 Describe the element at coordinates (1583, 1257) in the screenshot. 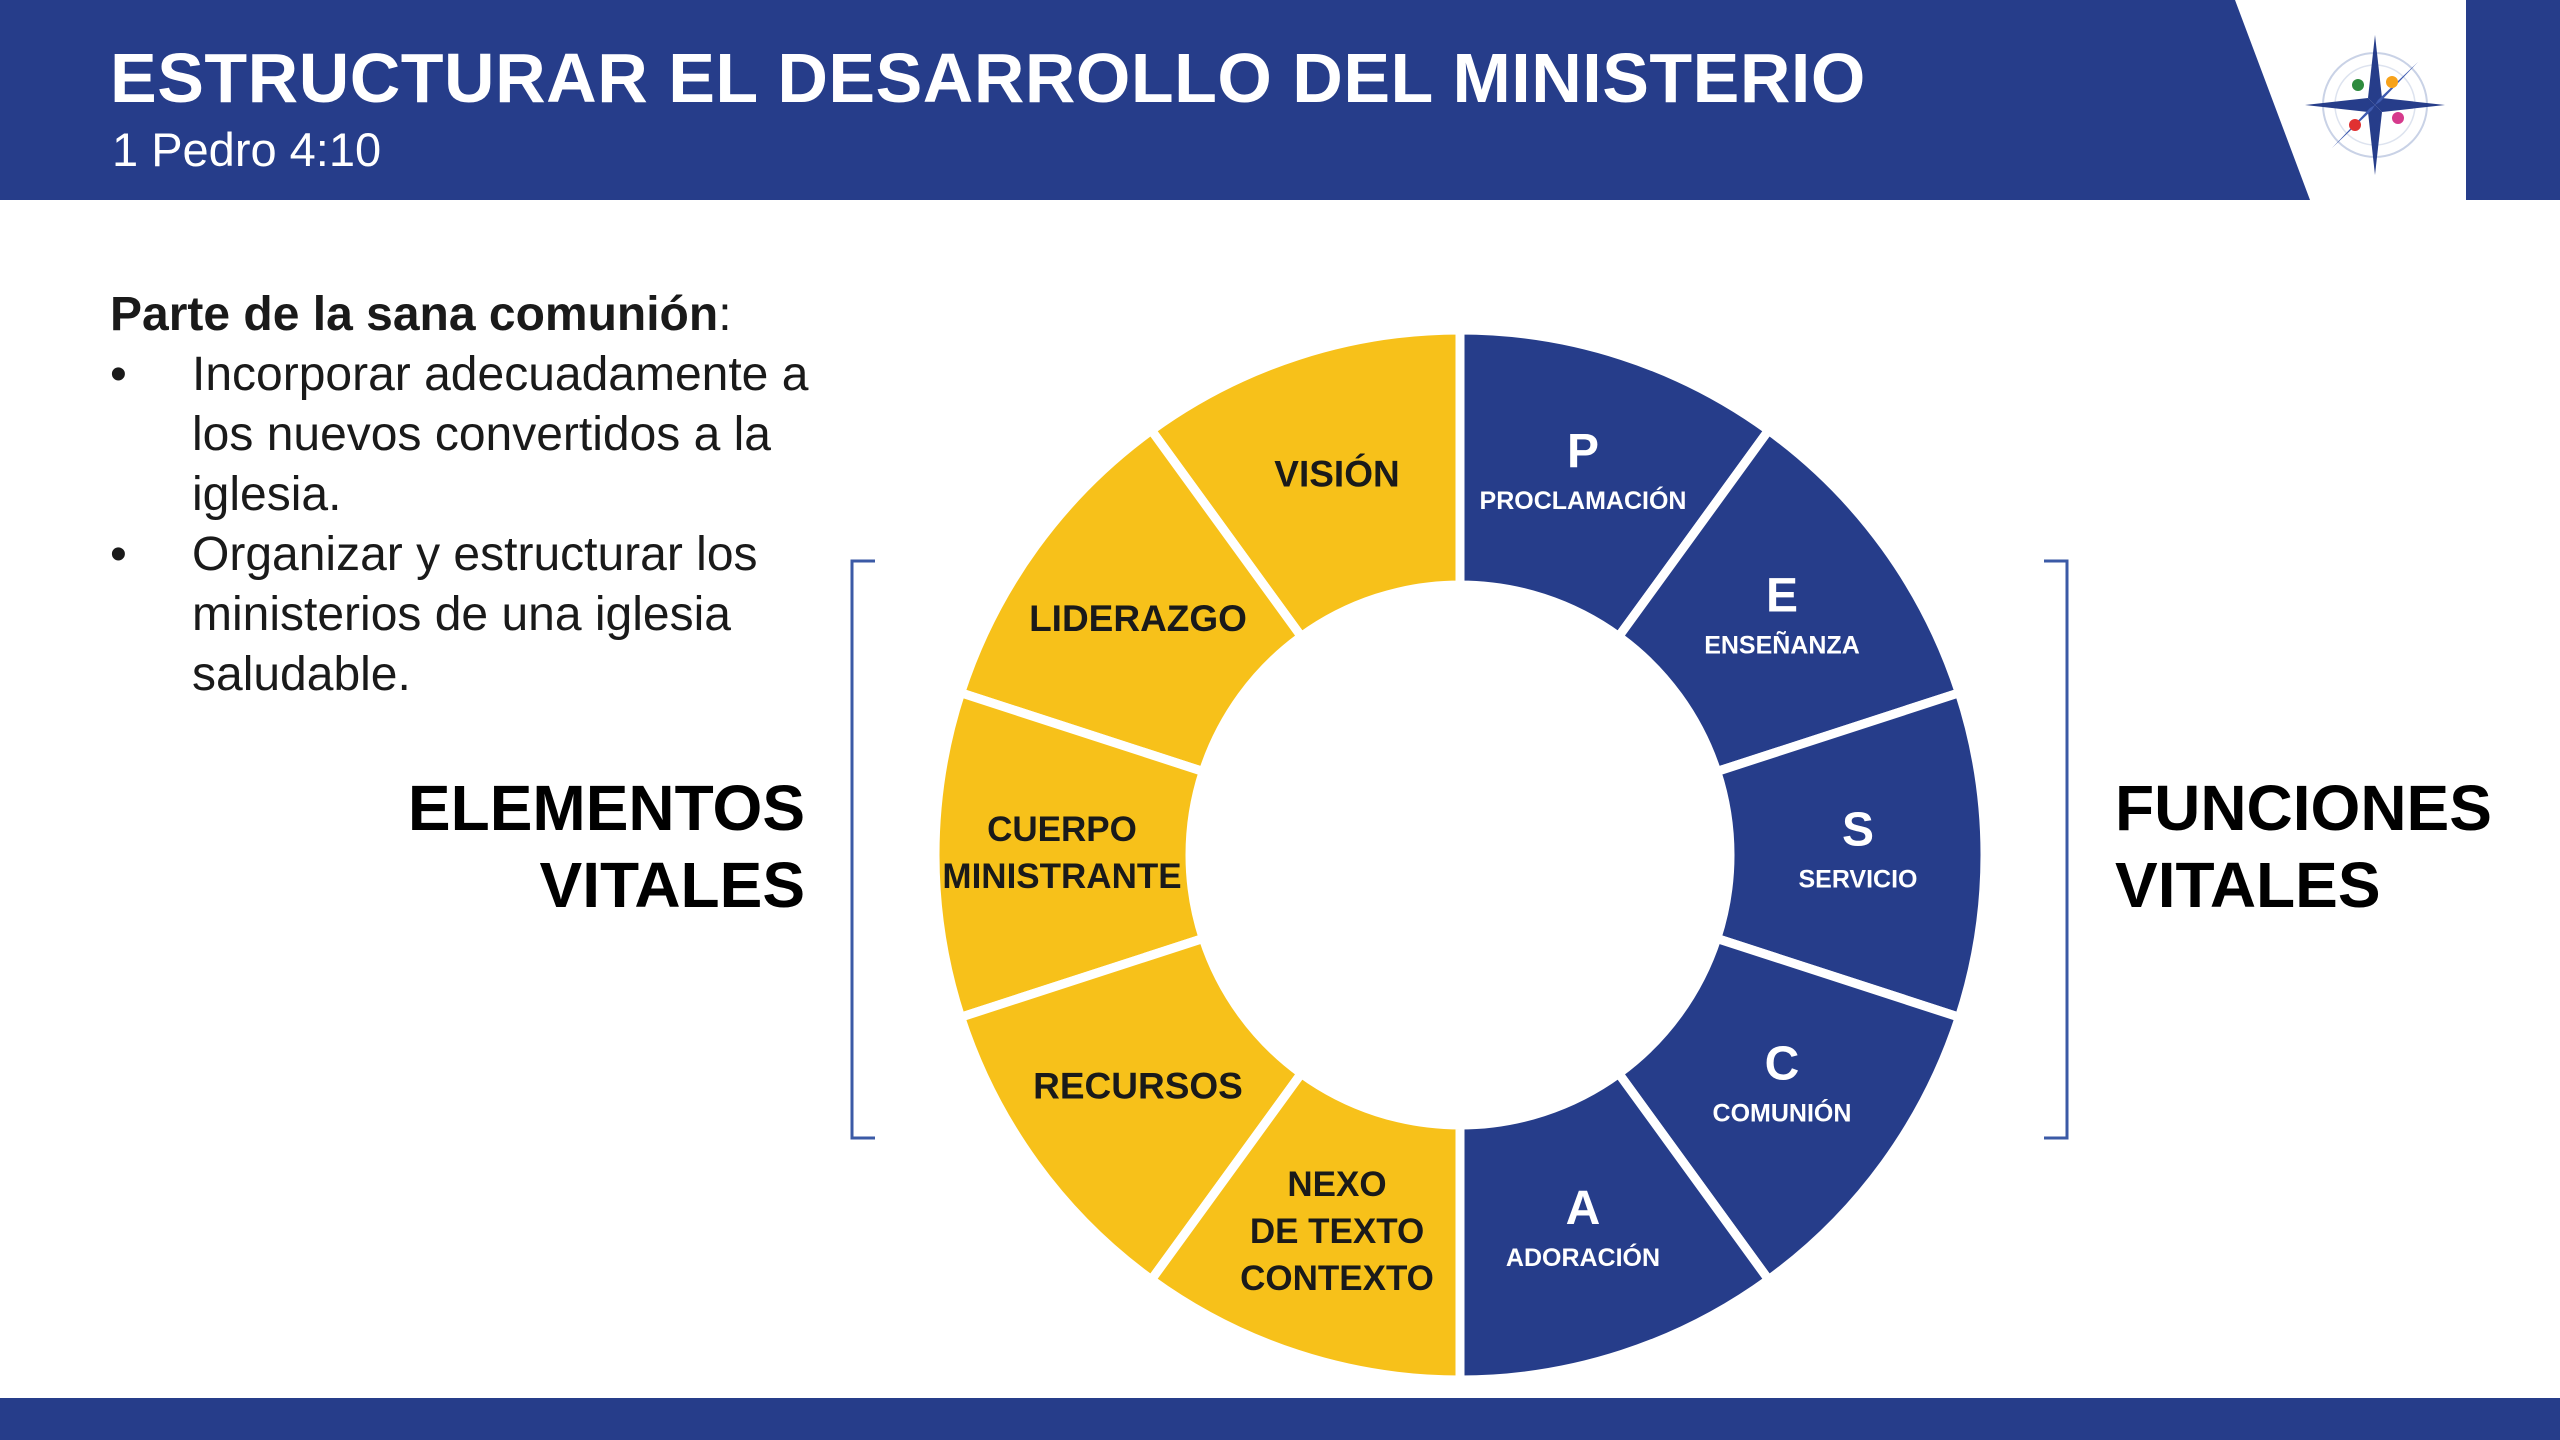

I see `function-label: ADORACIÓN` at that location.